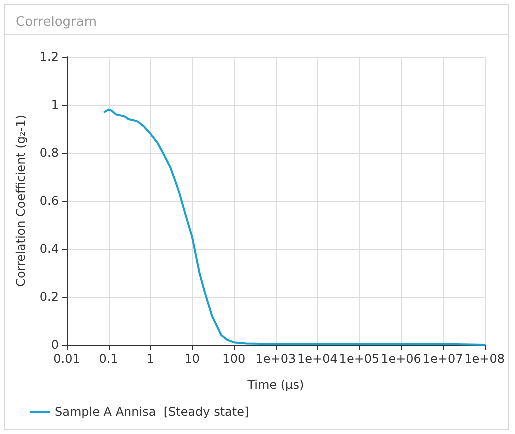  I want to click on x-tick-label: 1e+06, so click(401, 359).